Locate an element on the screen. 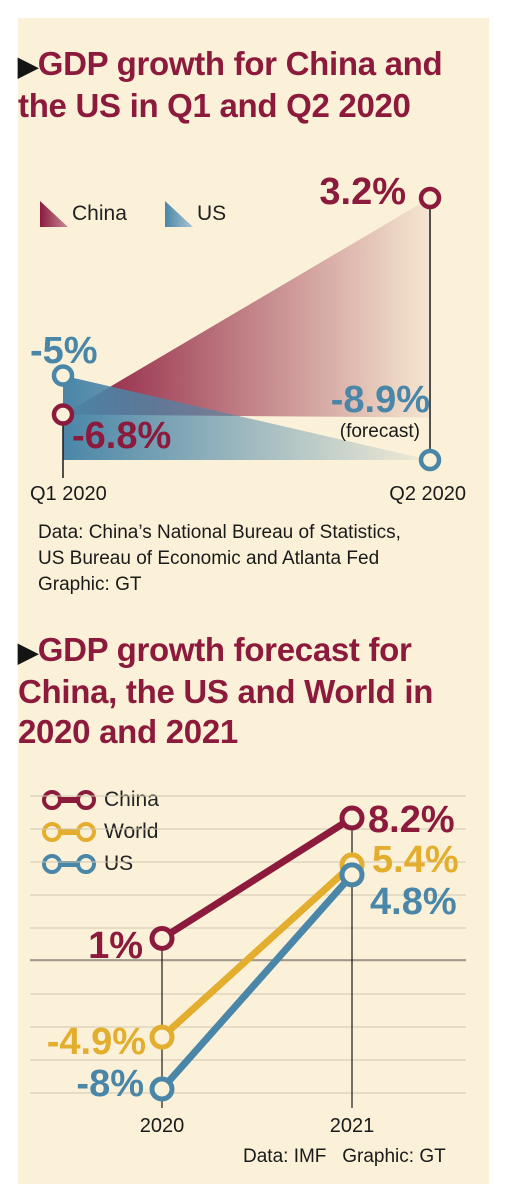 The height and width of the screenshot is (1200, 507). us-line-icon is located at coordinates (69, 864).